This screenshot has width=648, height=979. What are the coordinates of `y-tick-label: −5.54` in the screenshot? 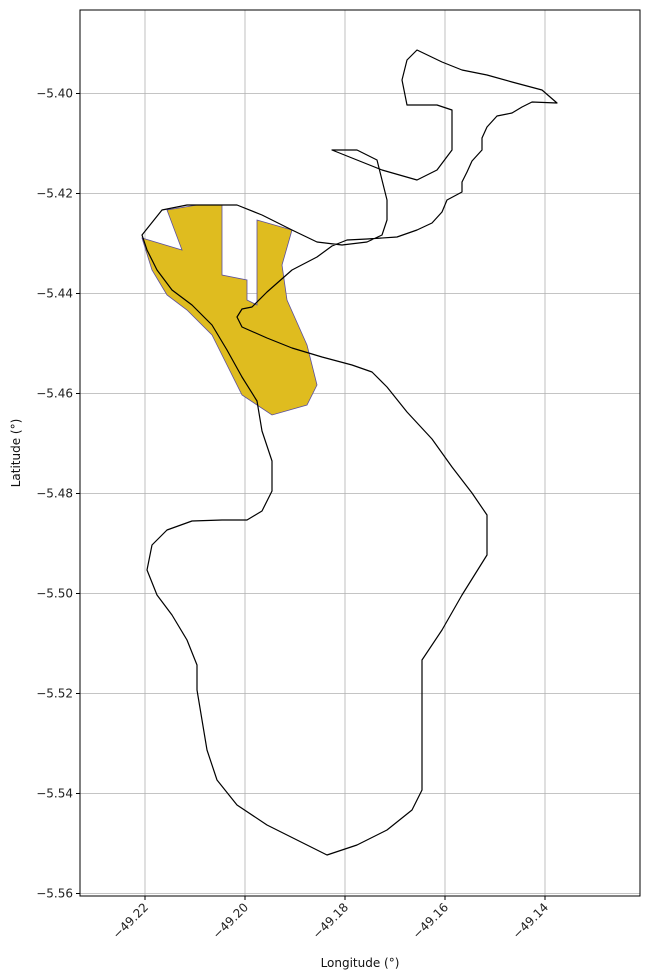 It's located at (54, 794).